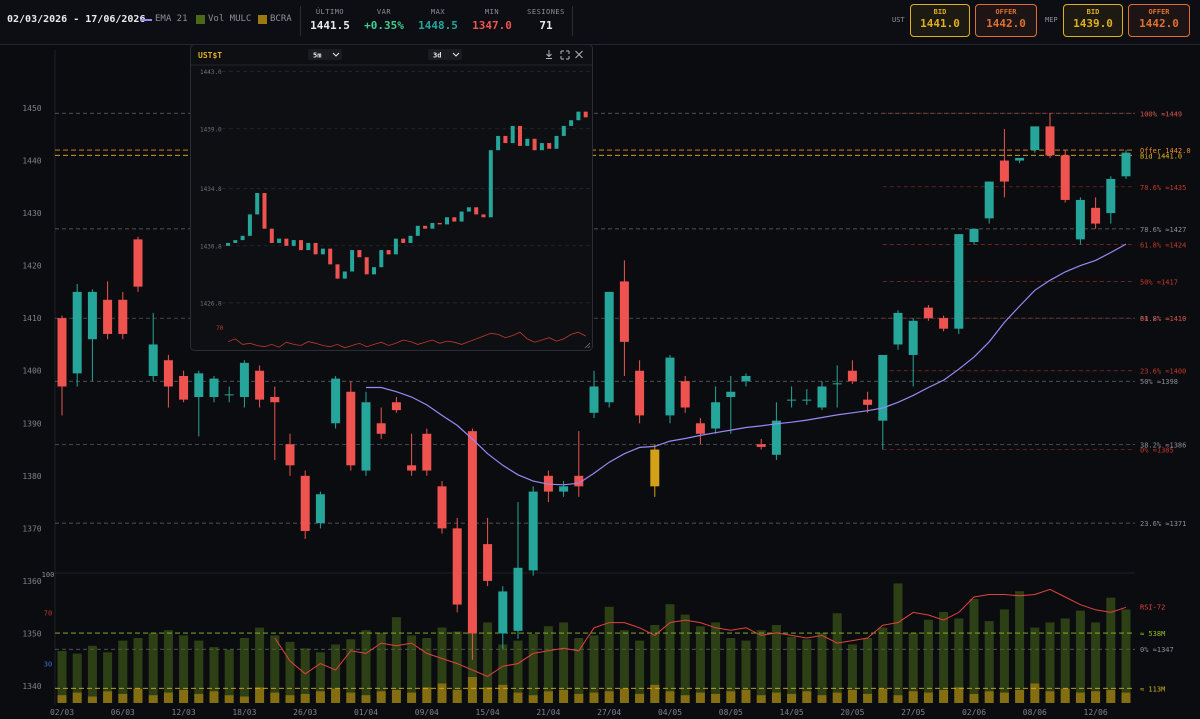 The height and width of the screenshot is (719, 1200). I want to click on bid-button: BID 1441.0, so click(940, 20).